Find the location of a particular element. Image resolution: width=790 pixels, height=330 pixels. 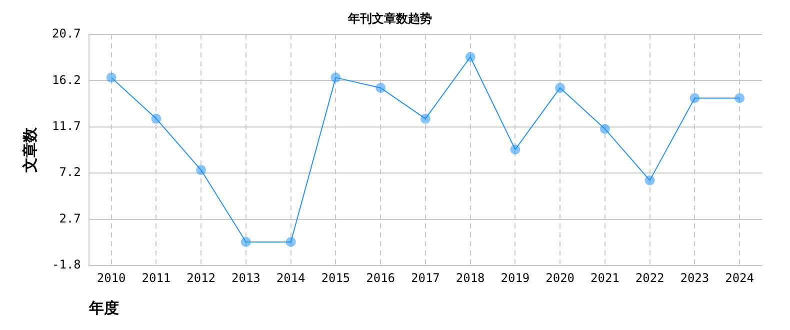

x-tick-label: 2021 is located at coordinates (605, 277).